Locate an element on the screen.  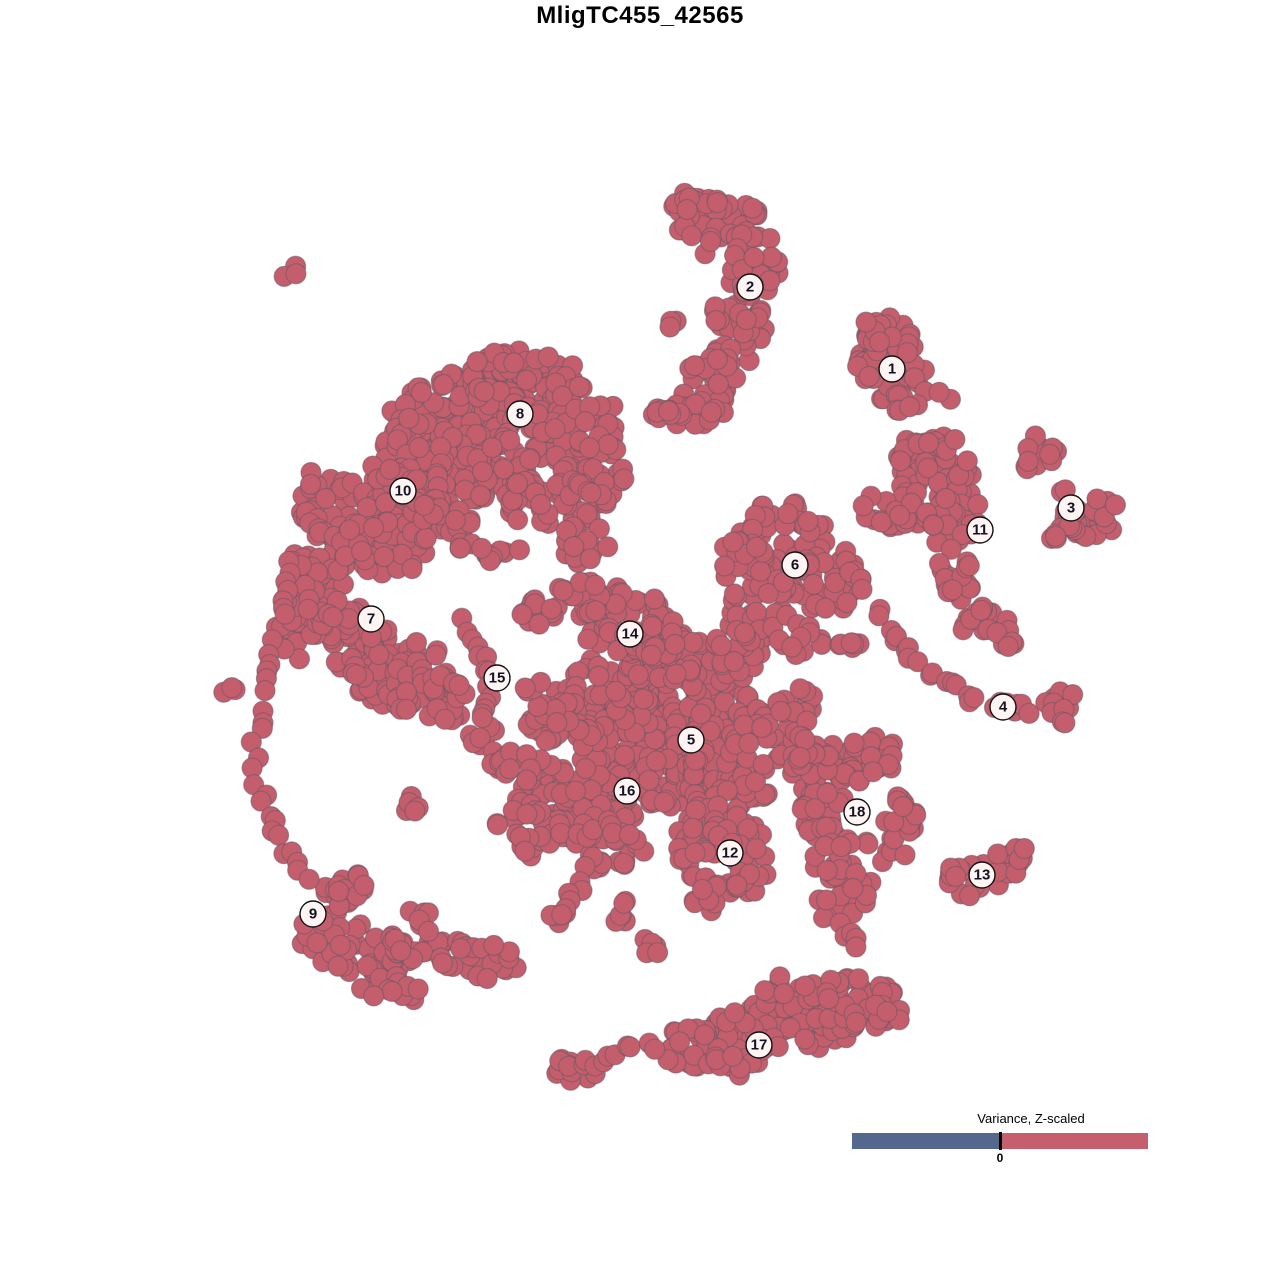
cluster-label-15: 15 is located at coordinates (497, 678).